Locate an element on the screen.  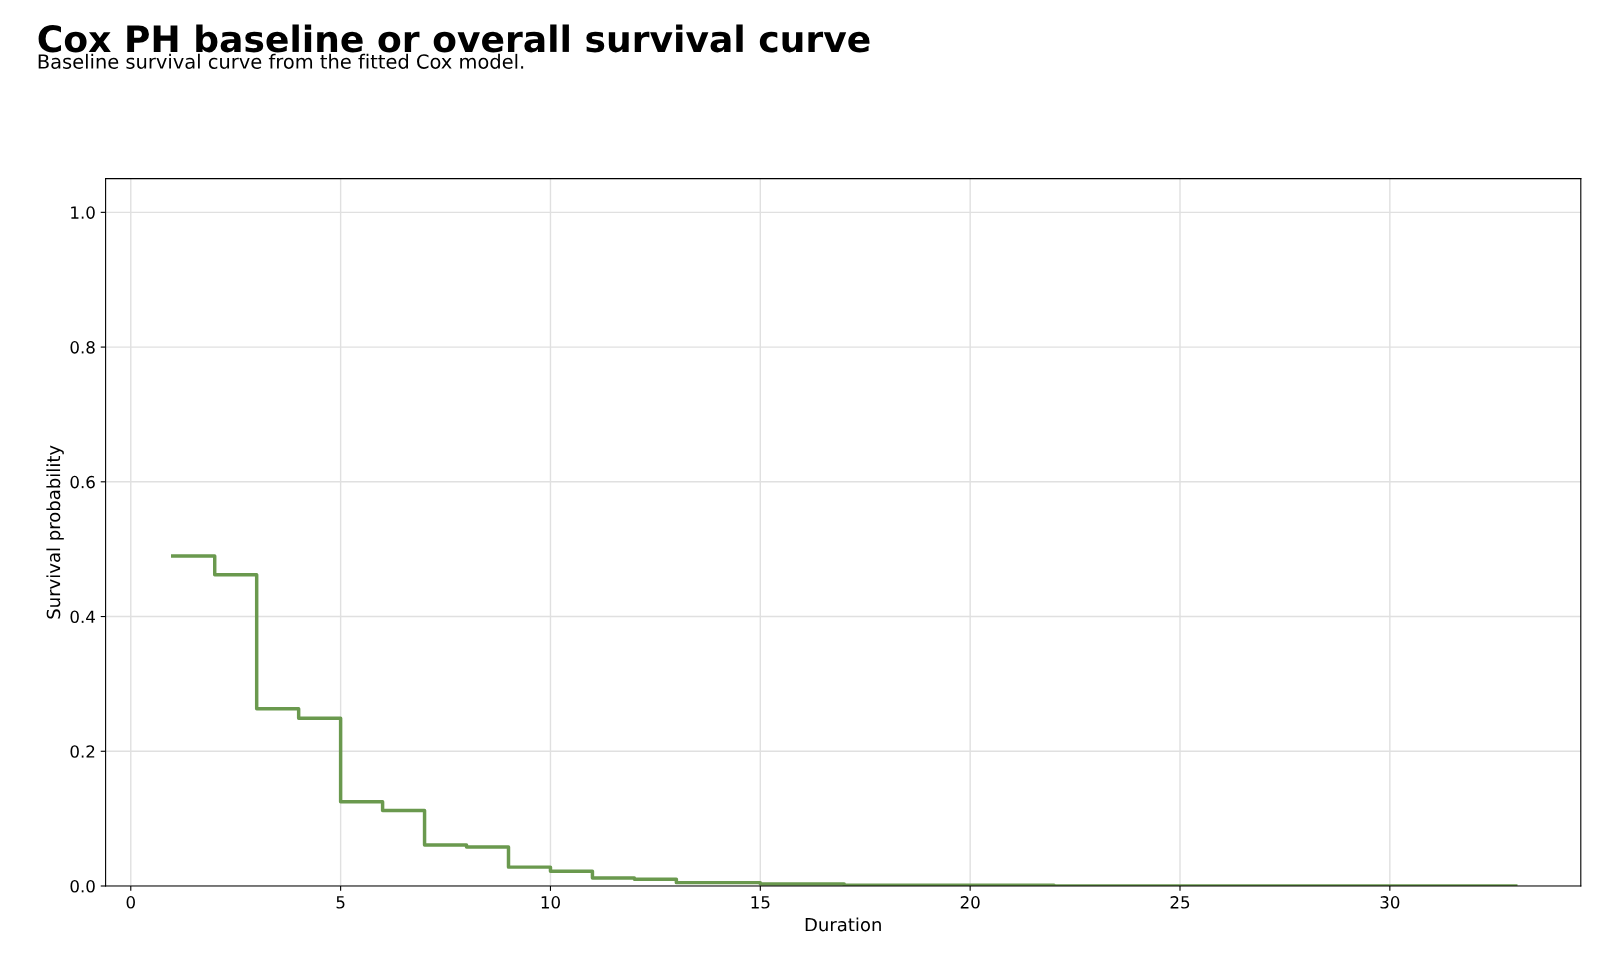
y-axis-title: Survival probability is located at coordinates (55, 532).